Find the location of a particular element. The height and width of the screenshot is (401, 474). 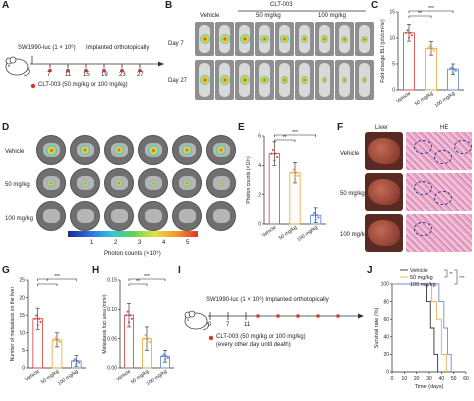

group-100: 100 mg/kg is located at coordinates (332, 16).